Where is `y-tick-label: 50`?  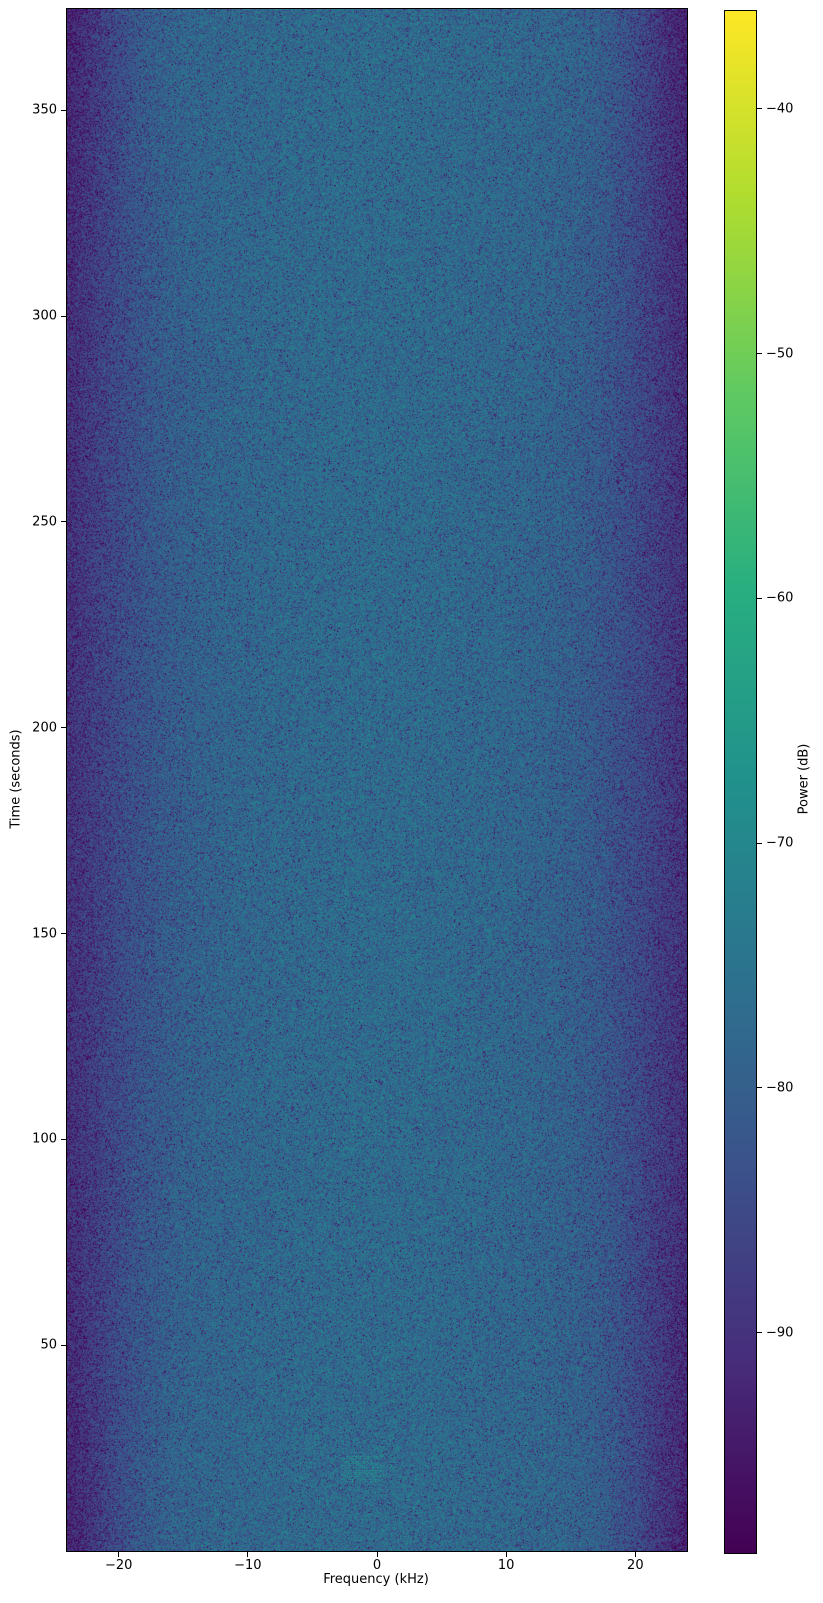
y-tick-label: 50 is located at coordinates (48, 1345).